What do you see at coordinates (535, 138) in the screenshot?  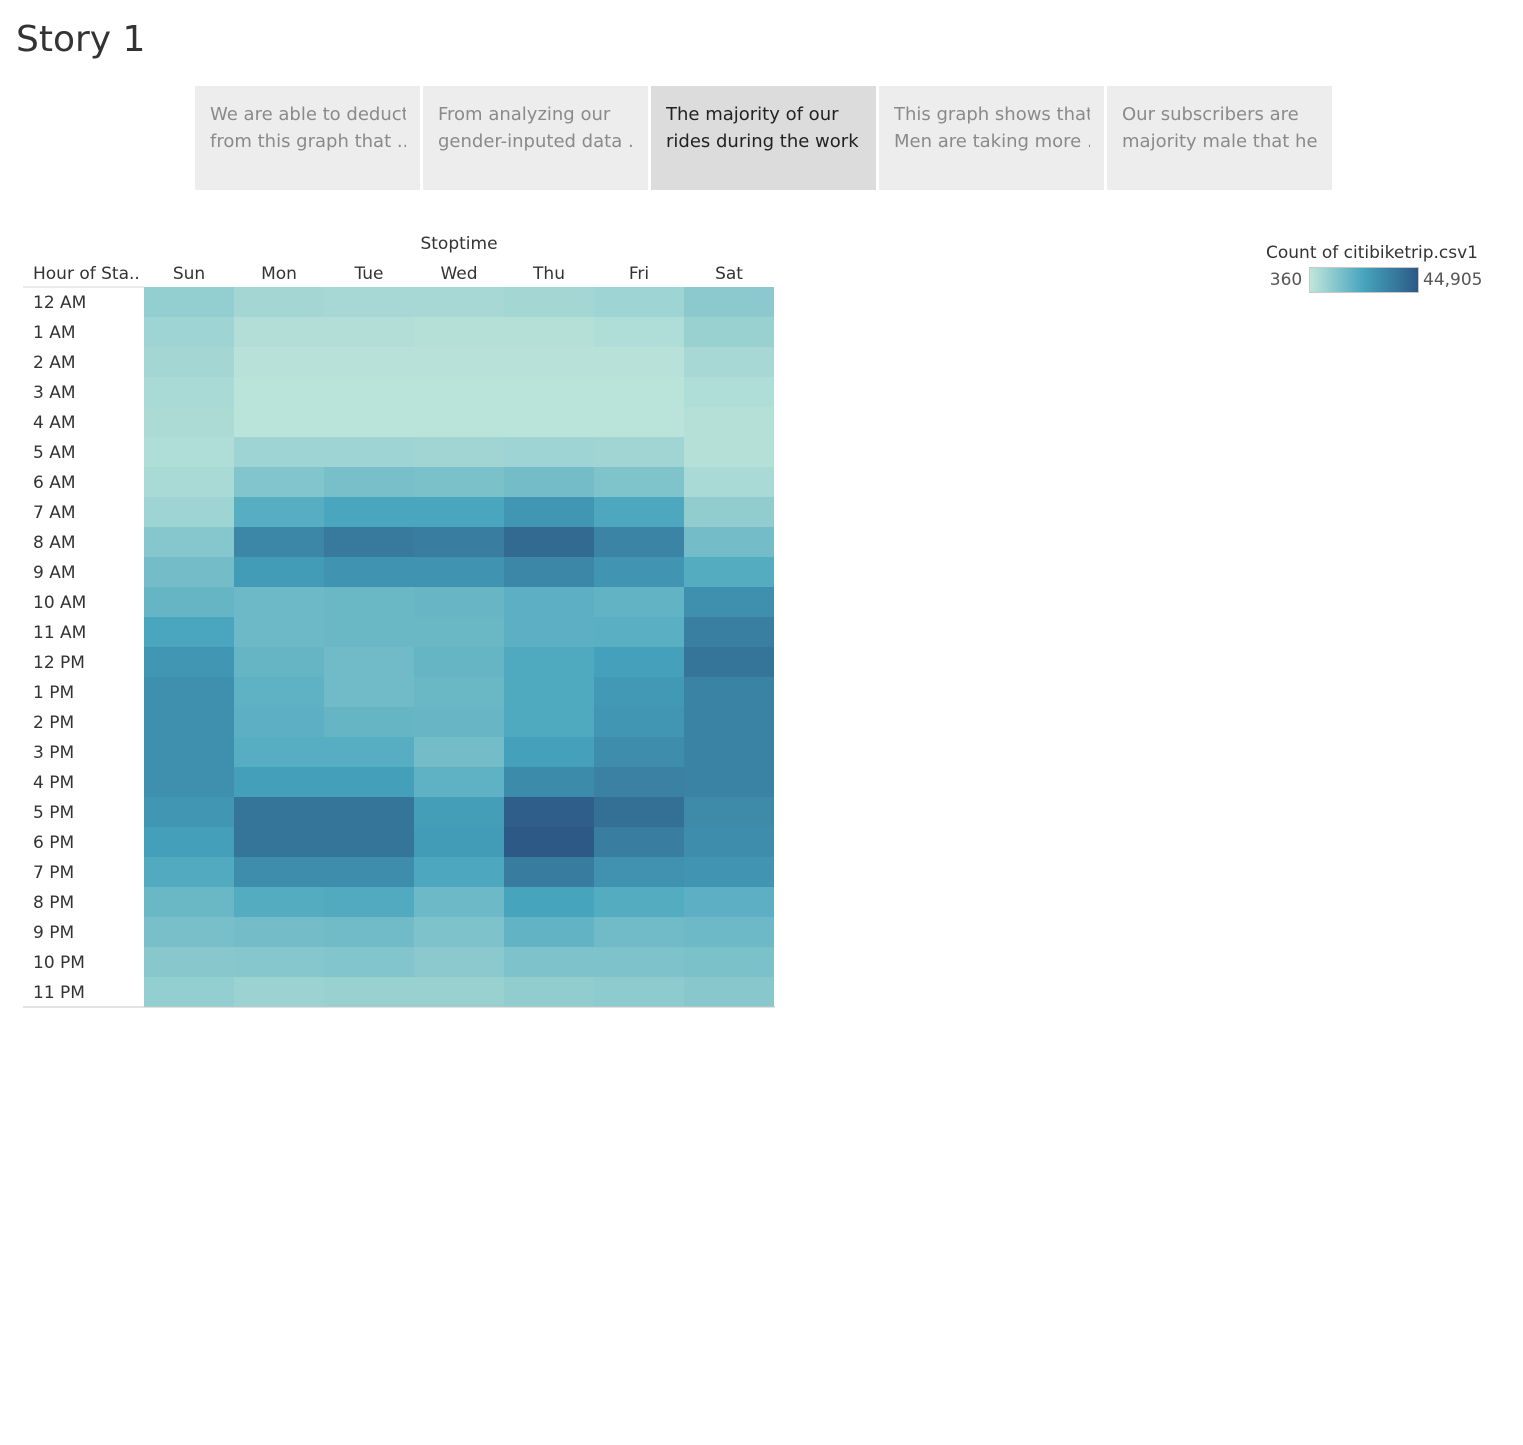 I see `story-point-2: From analyzing our gender-inputed data ..` at bounding box center [535, 138].